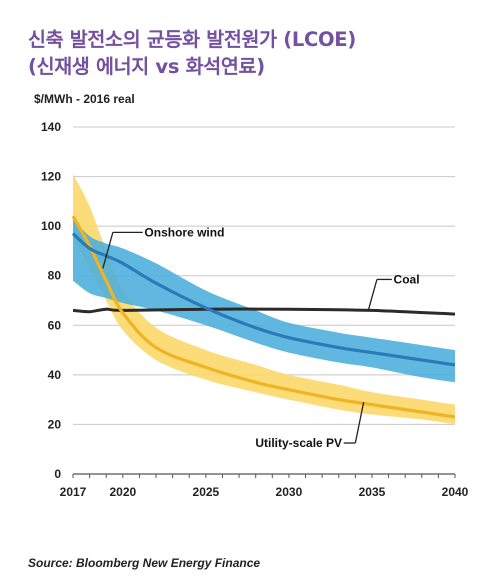 This screenshot has width=500, height=577. I want to click on coal-leader-line, so click(373, 294).